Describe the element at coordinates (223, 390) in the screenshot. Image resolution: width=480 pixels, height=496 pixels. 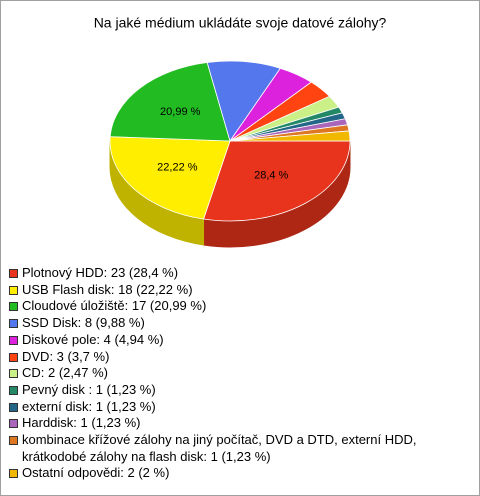
I see `legend-item: Pevný disk : 1 (1,23 %)` at that location.